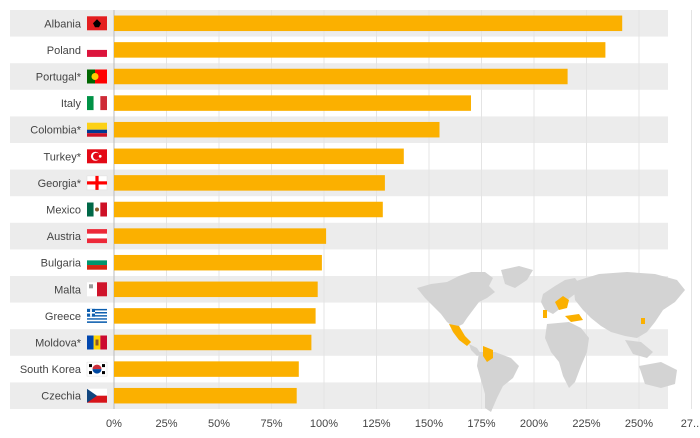 The width and height of the screenshot is (700, 438). What do you see at coordinates (63, 24) in the screenshot?
I see `category-label: Albania` at bounding box center [63, 24].